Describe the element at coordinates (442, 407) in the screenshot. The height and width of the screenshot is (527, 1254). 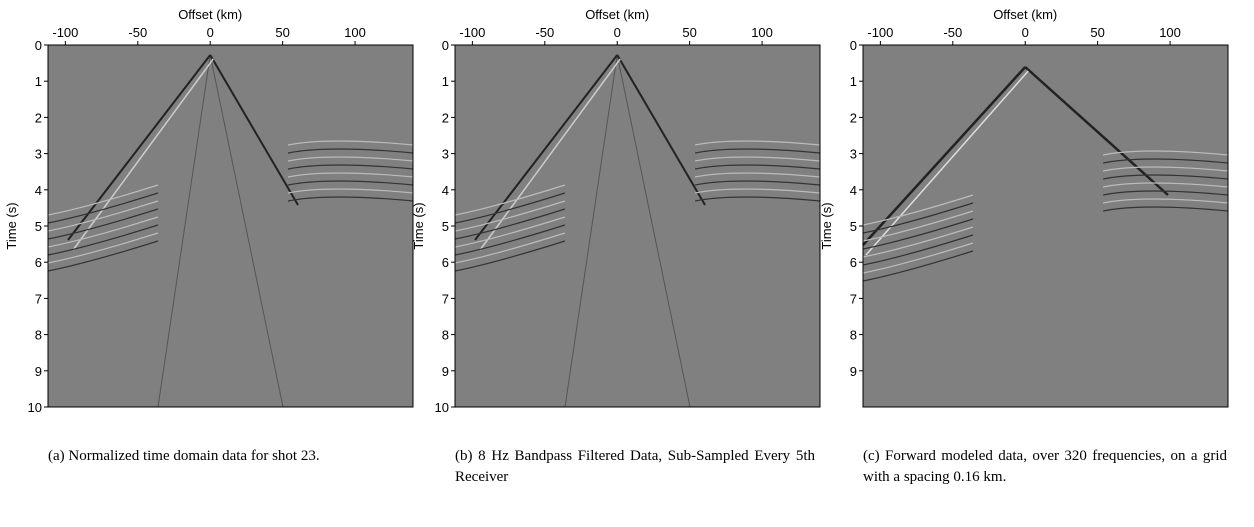
I see `y-tick-label: 10` at that location.